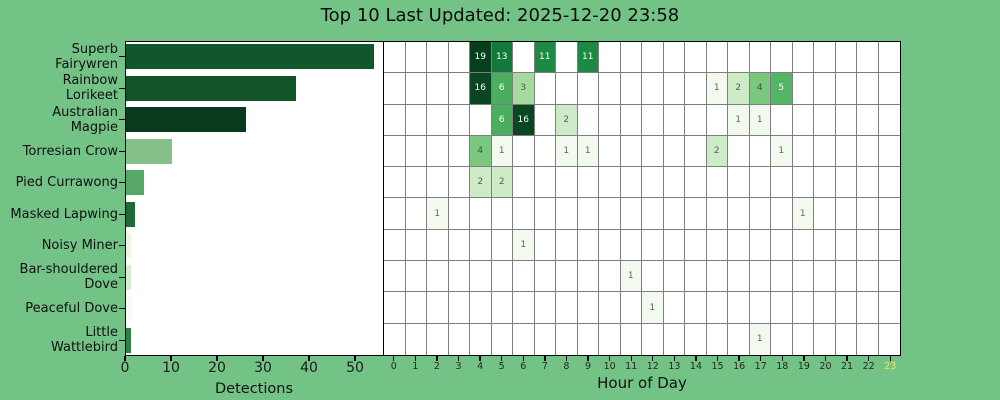  I want to click on species-label-line: Pied Currawong, so click(66, 183).